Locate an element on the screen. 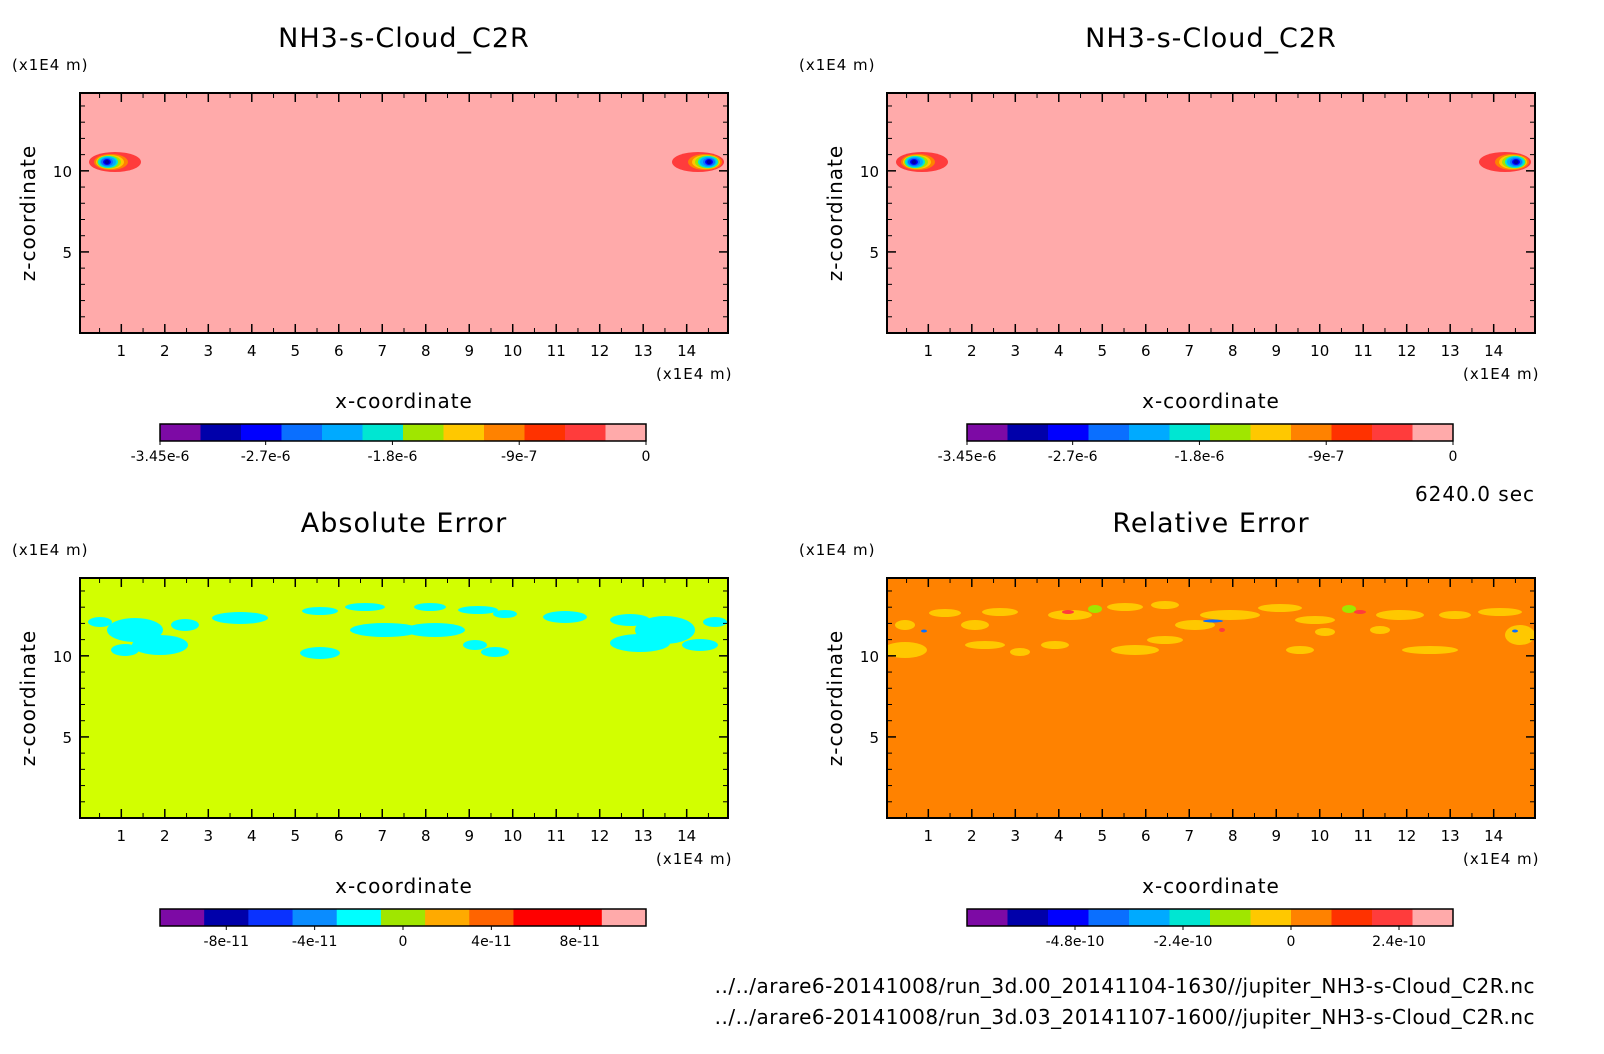 This screenshot has height=1054, width=1604. x-tick-label: 7 is located at coordinates (382, 836).